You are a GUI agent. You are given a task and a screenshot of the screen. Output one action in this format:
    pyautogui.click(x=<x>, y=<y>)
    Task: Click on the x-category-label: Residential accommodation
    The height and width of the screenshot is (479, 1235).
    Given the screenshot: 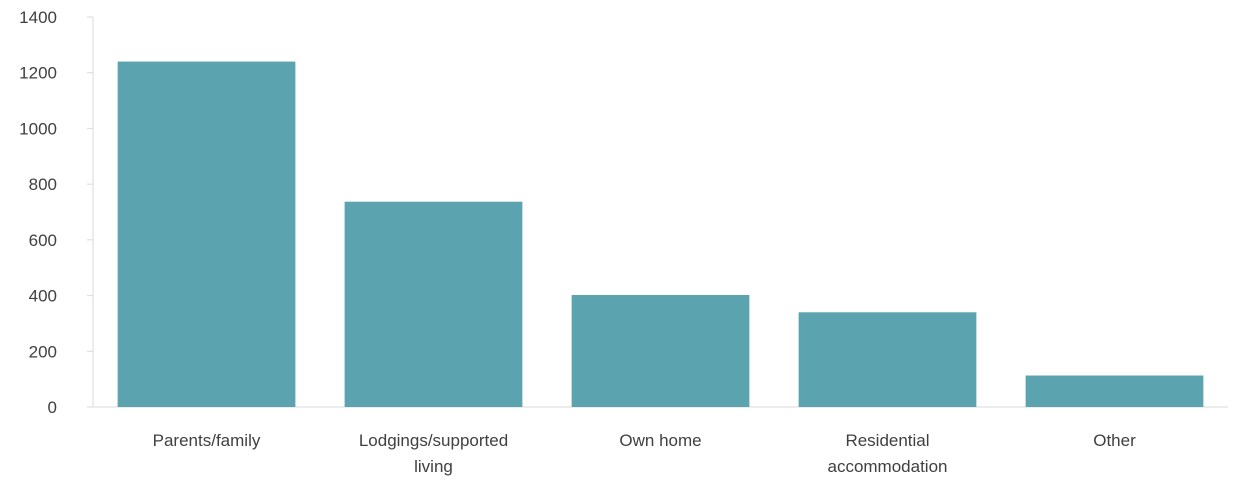 What is the action you would take?
    pyautogui.click(x=887, y=453)
    